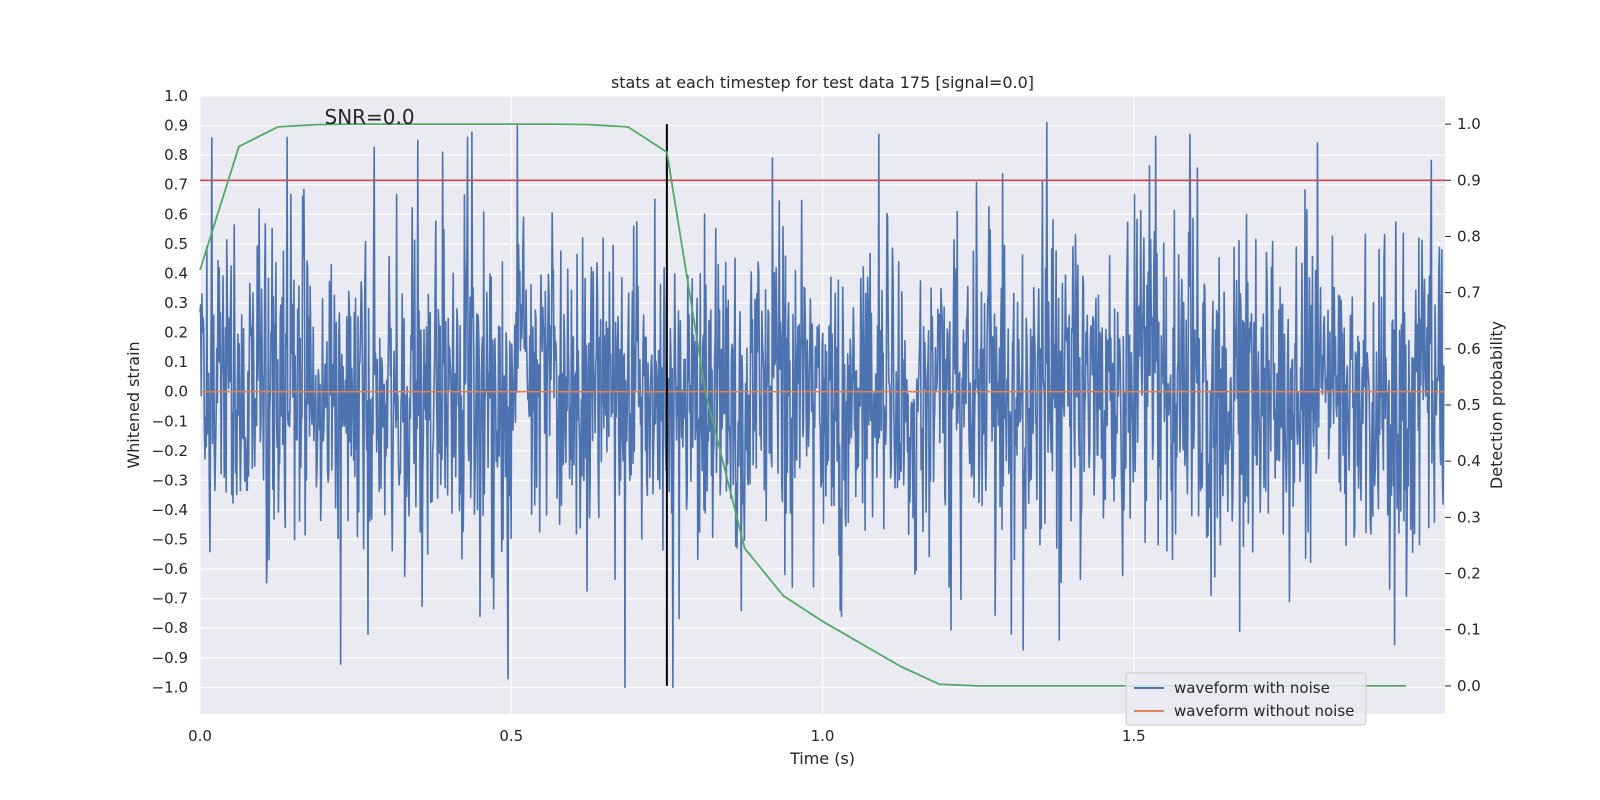 The width and height of the screenshot is (1600, 800). I want to click on legend-label-noisy: waveform with noise, so click(1252, 688).